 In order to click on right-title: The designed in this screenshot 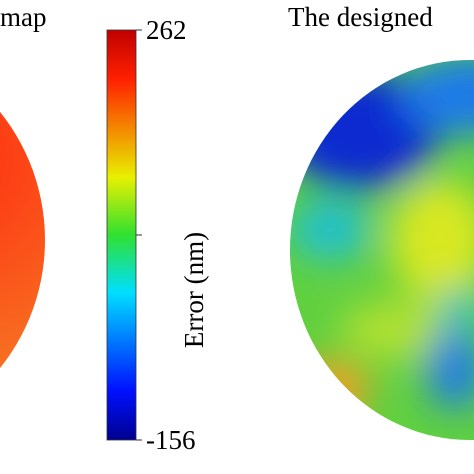, I will do `click(360, 17)`.